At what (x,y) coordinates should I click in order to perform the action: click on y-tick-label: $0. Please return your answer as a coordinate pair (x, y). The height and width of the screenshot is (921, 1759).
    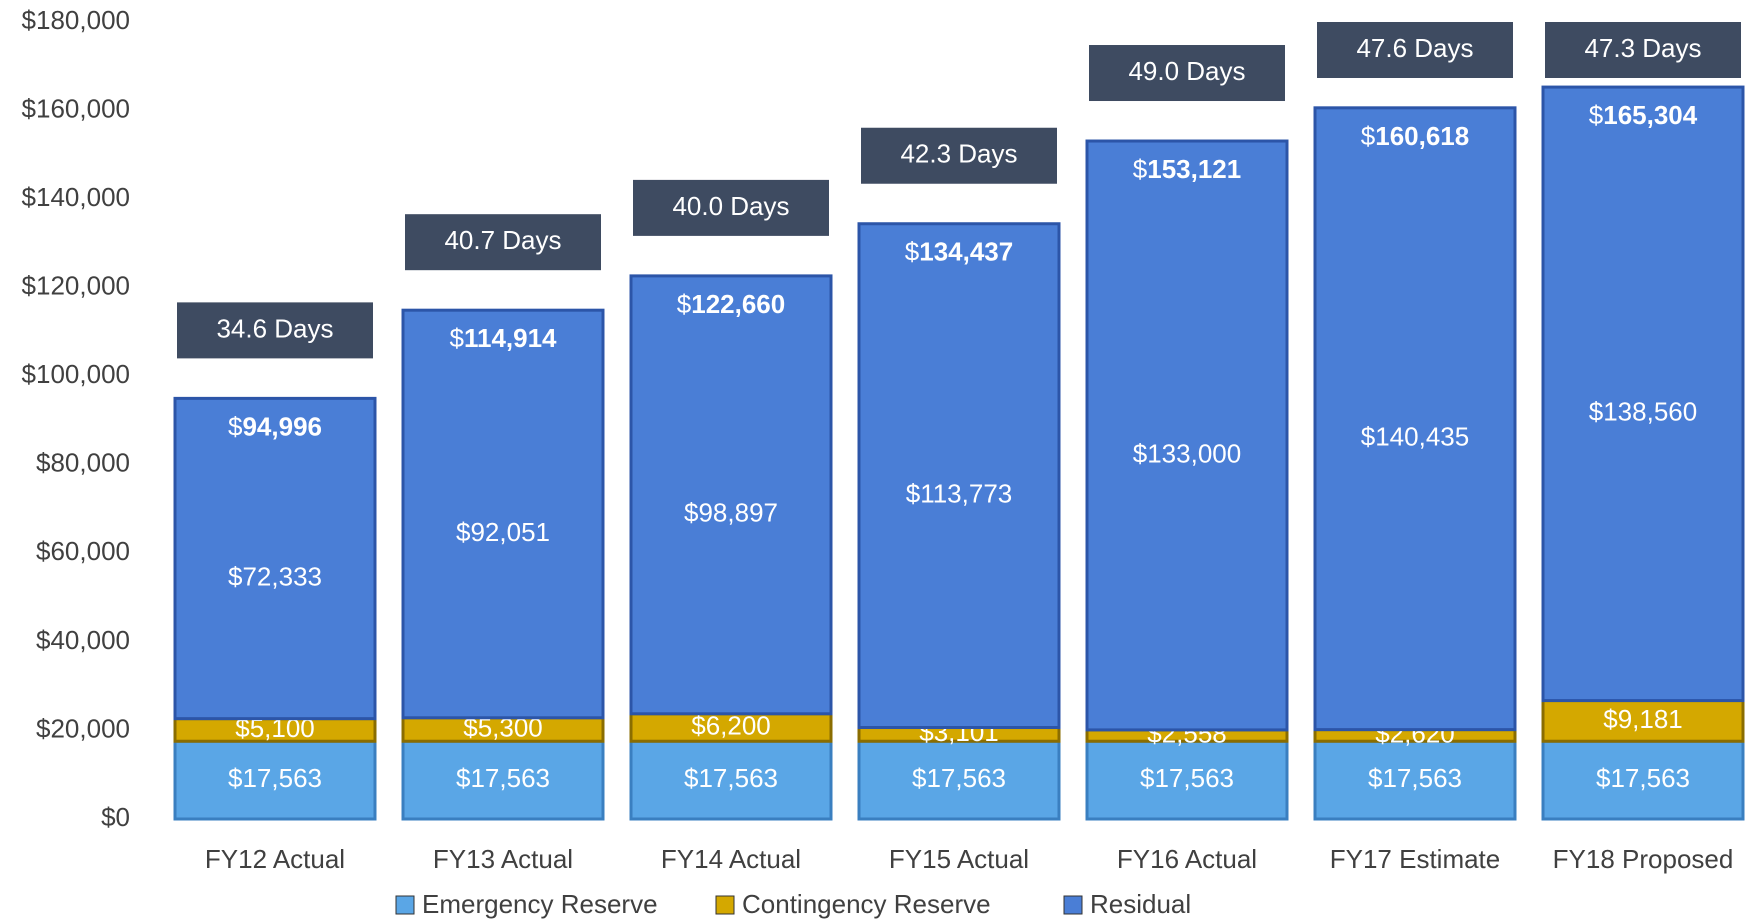
    Looking at the image, I should click on (115, 817).